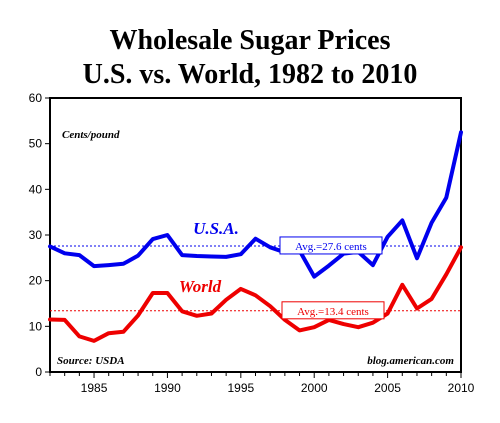 This screenshot has width=500, height=423. What do you see at coordinates (200, 286) in the screenshot?
I see `series-name-world: World` at bounding box center [200, 286].